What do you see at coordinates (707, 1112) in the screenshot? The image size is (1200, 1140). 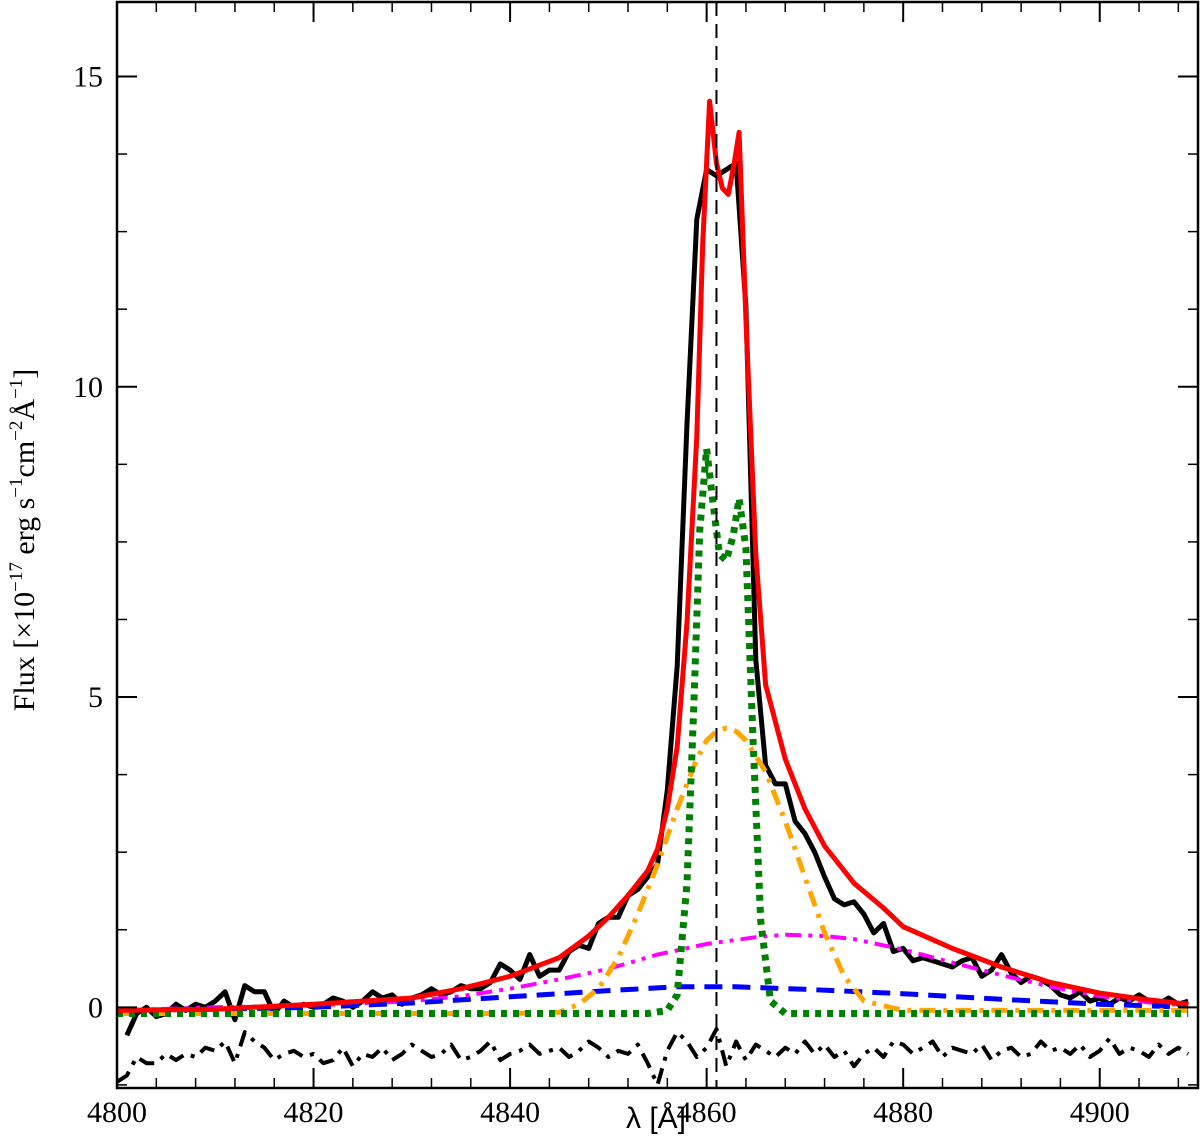 I see `x-tick-label: 4860` at bounding box center [707, 1112].